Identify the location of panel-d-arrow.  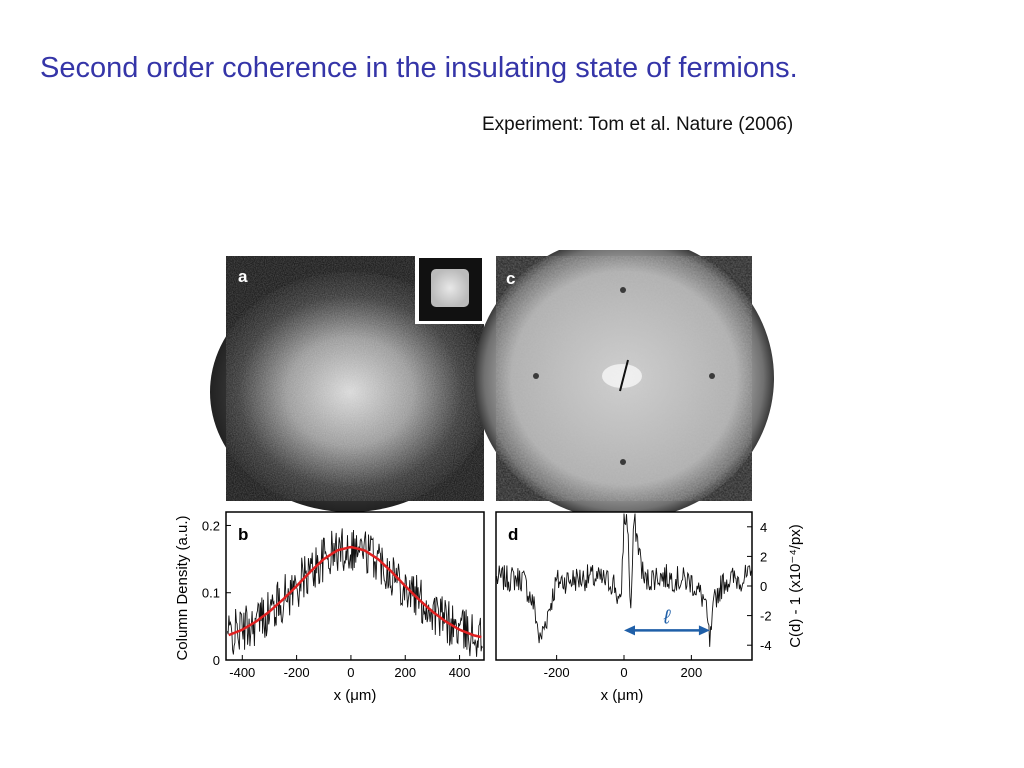
(667, 630).